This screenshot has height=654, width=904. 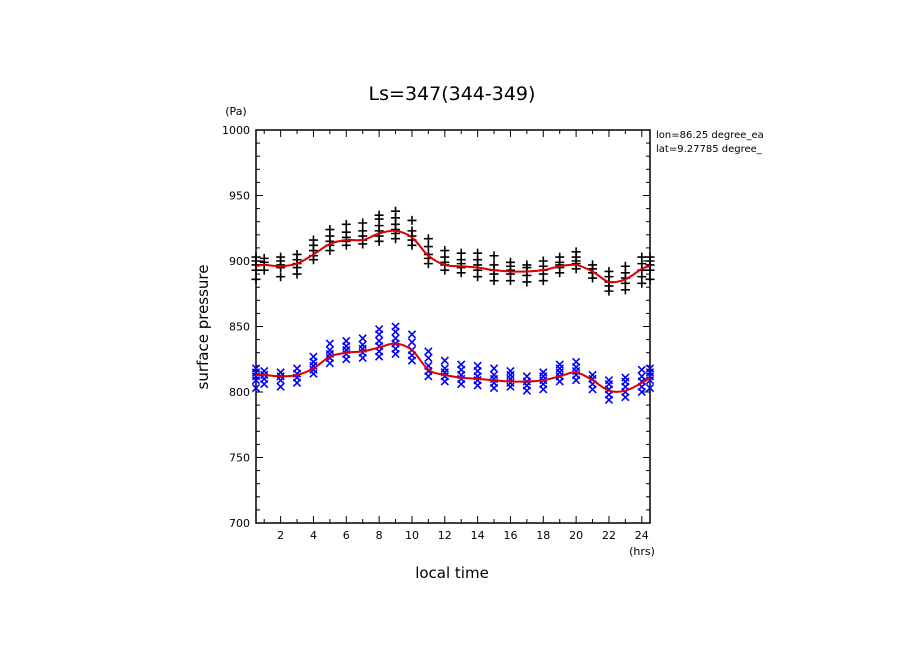 What do you see at coordinates (239, 327) in the screenshot?
I see `y-tick-label: 850` at bounding box center [239, 327].